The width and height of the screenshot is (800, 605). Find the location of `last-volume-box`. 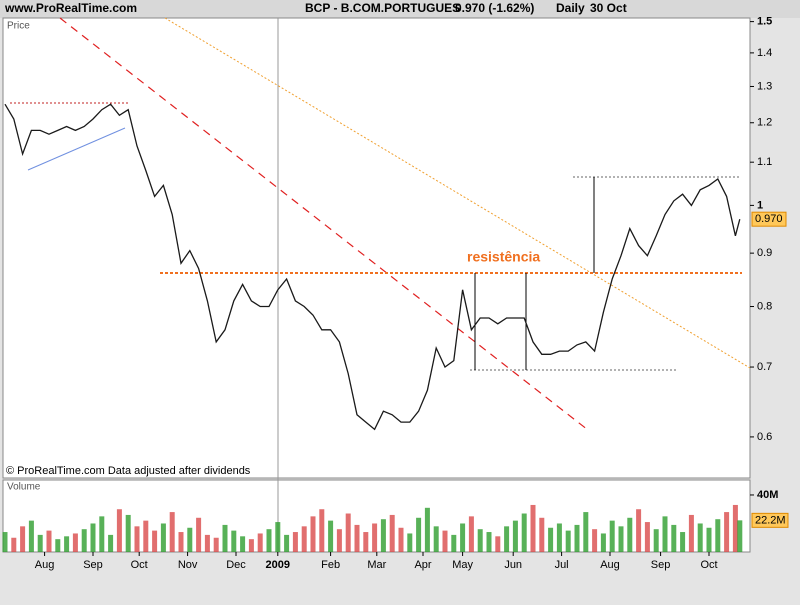

last-volume-box is located at coordinates (770, 520).